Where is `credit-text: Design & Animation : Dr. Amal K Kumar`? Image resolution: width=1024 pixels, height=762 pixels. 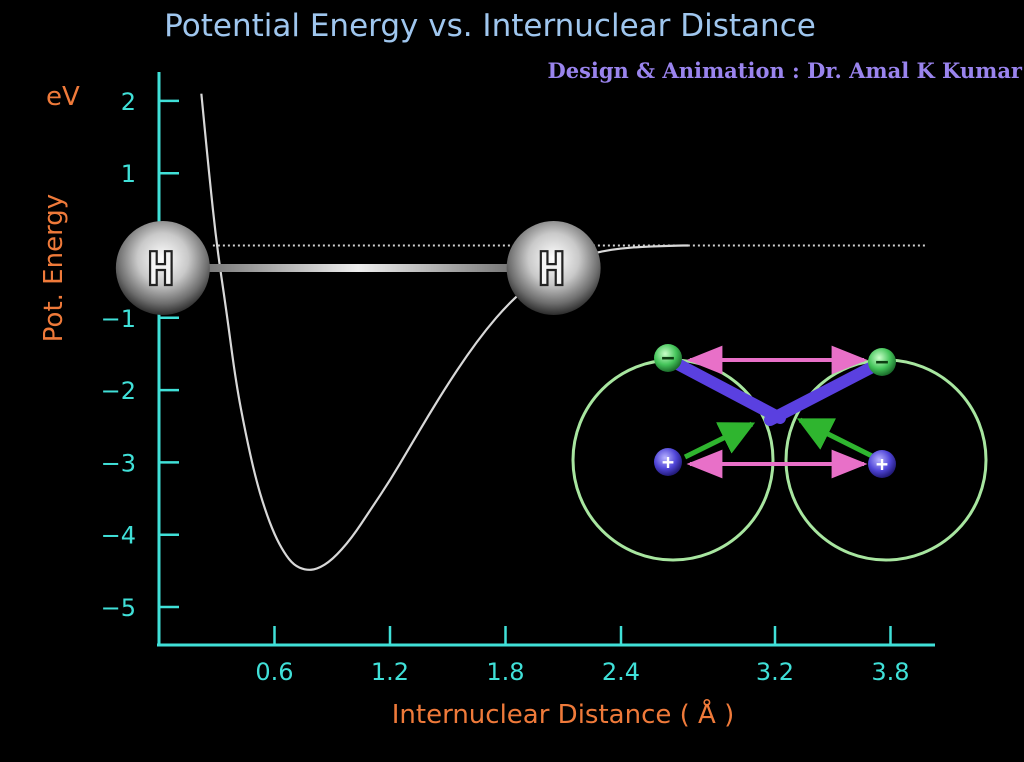
credit-text: Design & Animation : Dr. Amal K Kumar is located at coordinates (785, 70).